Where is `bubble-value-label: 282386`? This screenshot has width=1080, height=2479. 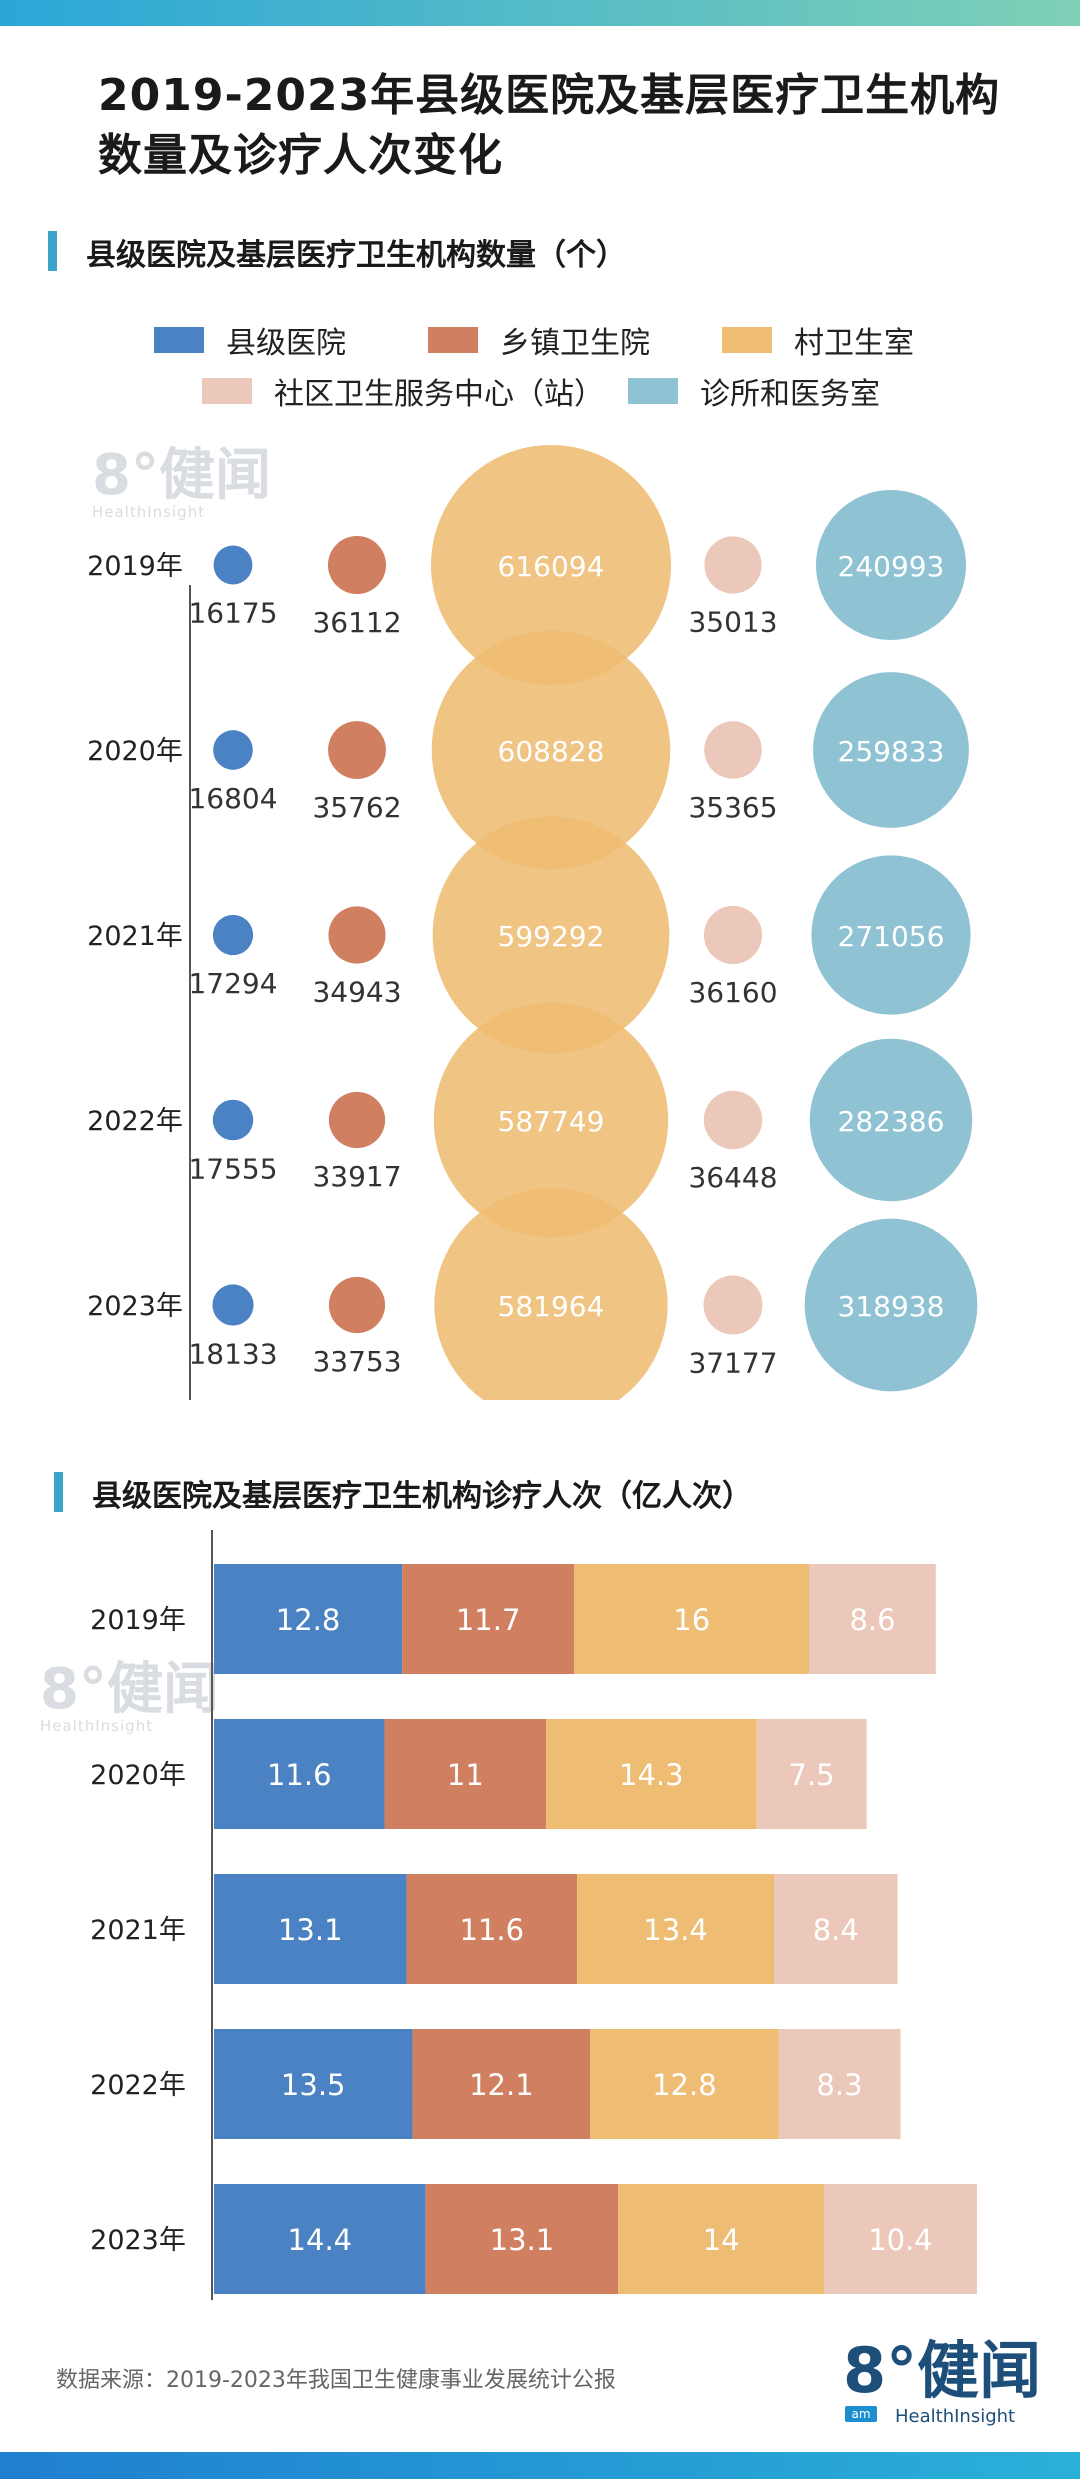 bubble-value-label: 282386 is located at coordinates (891, 1121).